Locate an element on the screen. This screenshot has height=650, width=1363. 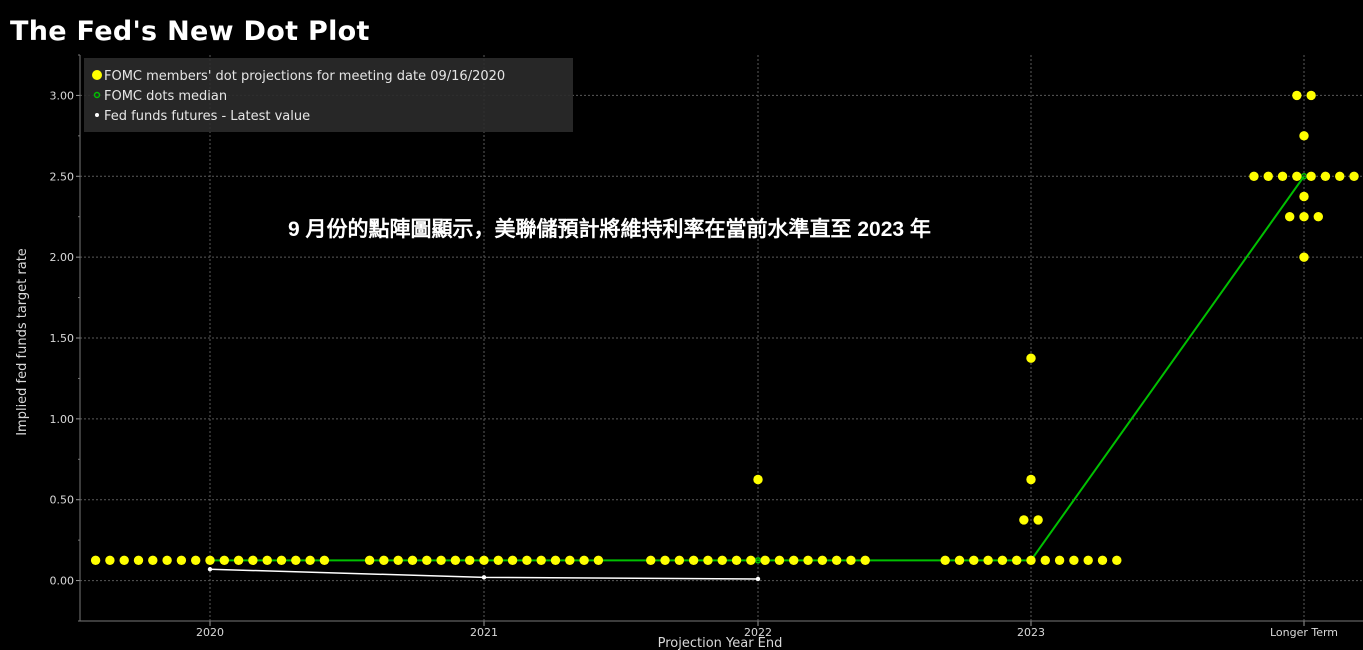
x-tick-label: 2022 is located at coordinates (758, 632).